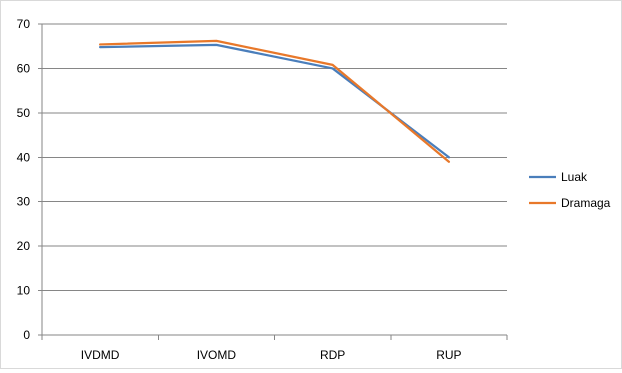  Describe the element at coordinates (24, 68) in the screenshot. I see `y-tick-label-60: 60` at that location.